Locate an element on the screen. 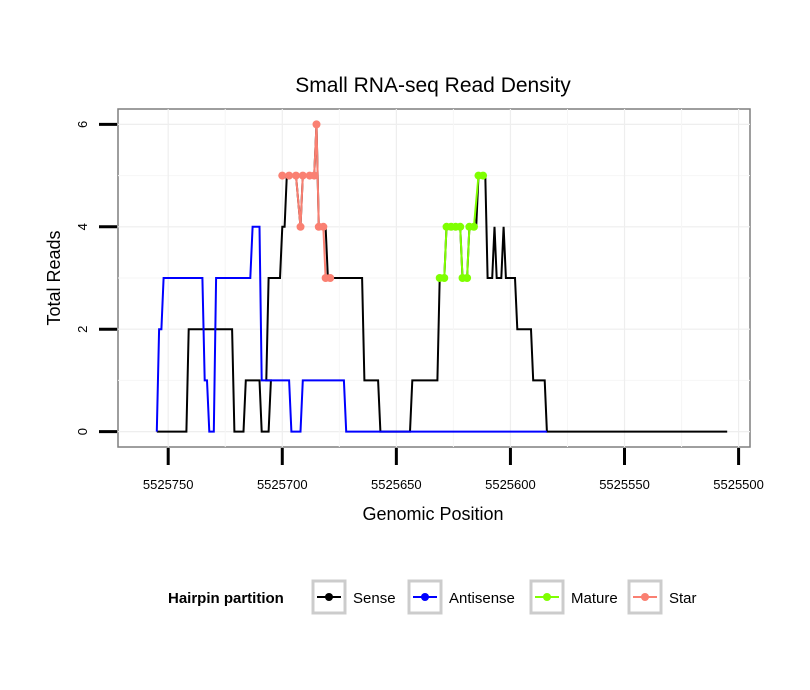 The width and height of the screenshot is (810, 690). legend-item-star: Star is located at coordinates (662, 597).